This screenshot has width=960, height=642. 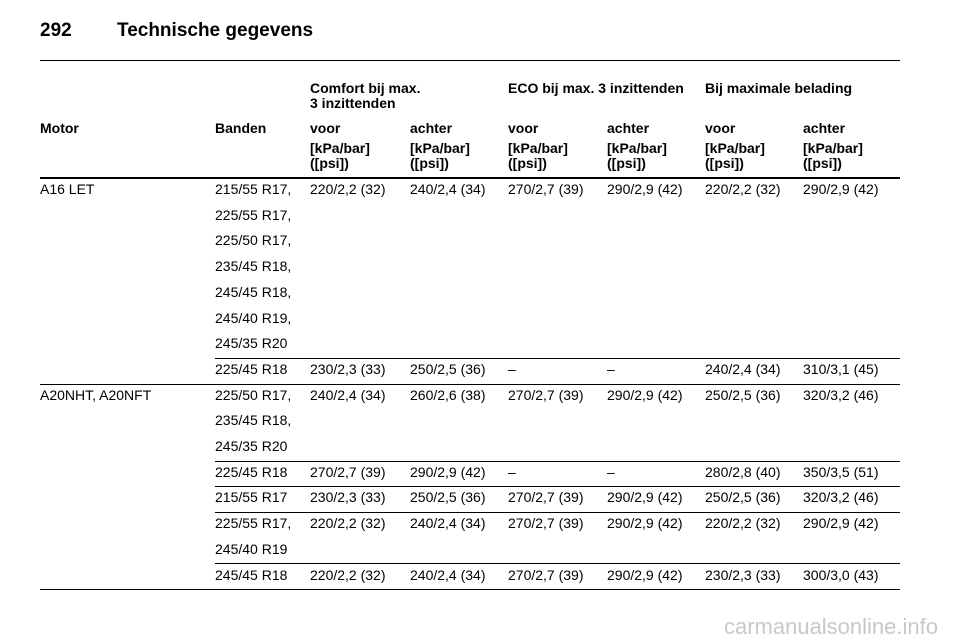 I want to click on pressure-cell: 300/3,0 (43), so click(x=841, y=574).